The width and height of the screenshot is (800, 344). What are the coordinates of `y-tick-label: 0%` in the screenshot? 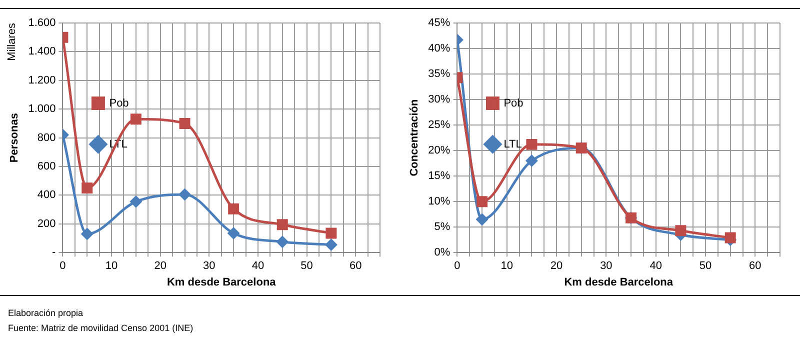 It's located at (442, 252).